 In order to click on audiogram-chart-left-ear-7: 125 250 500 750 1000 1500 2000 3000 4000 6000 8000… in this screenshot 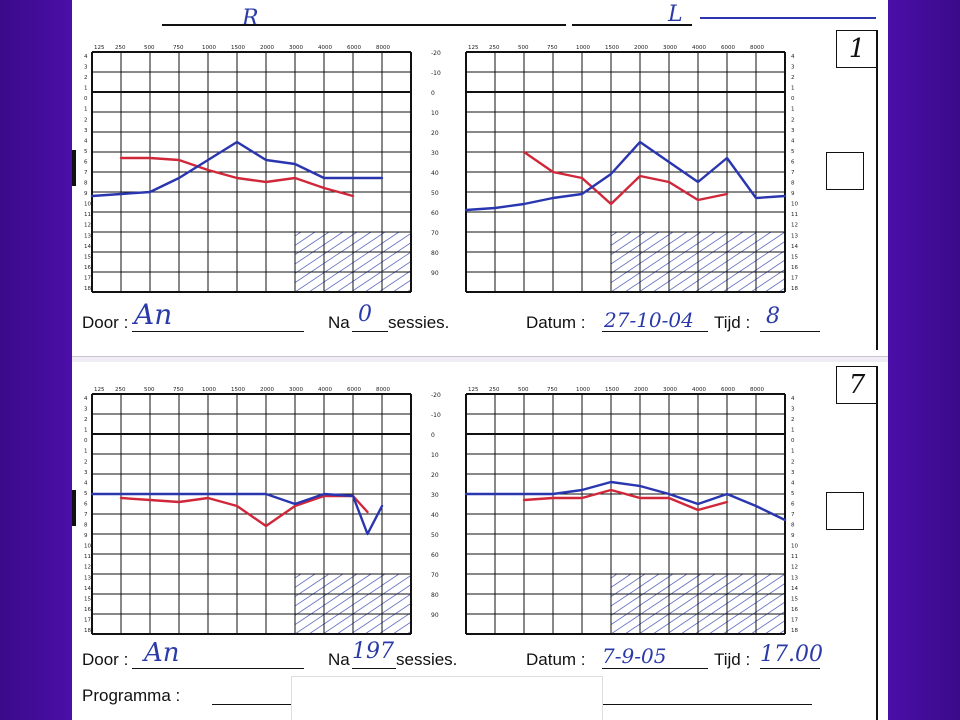, I will do `click(631, 511)`.